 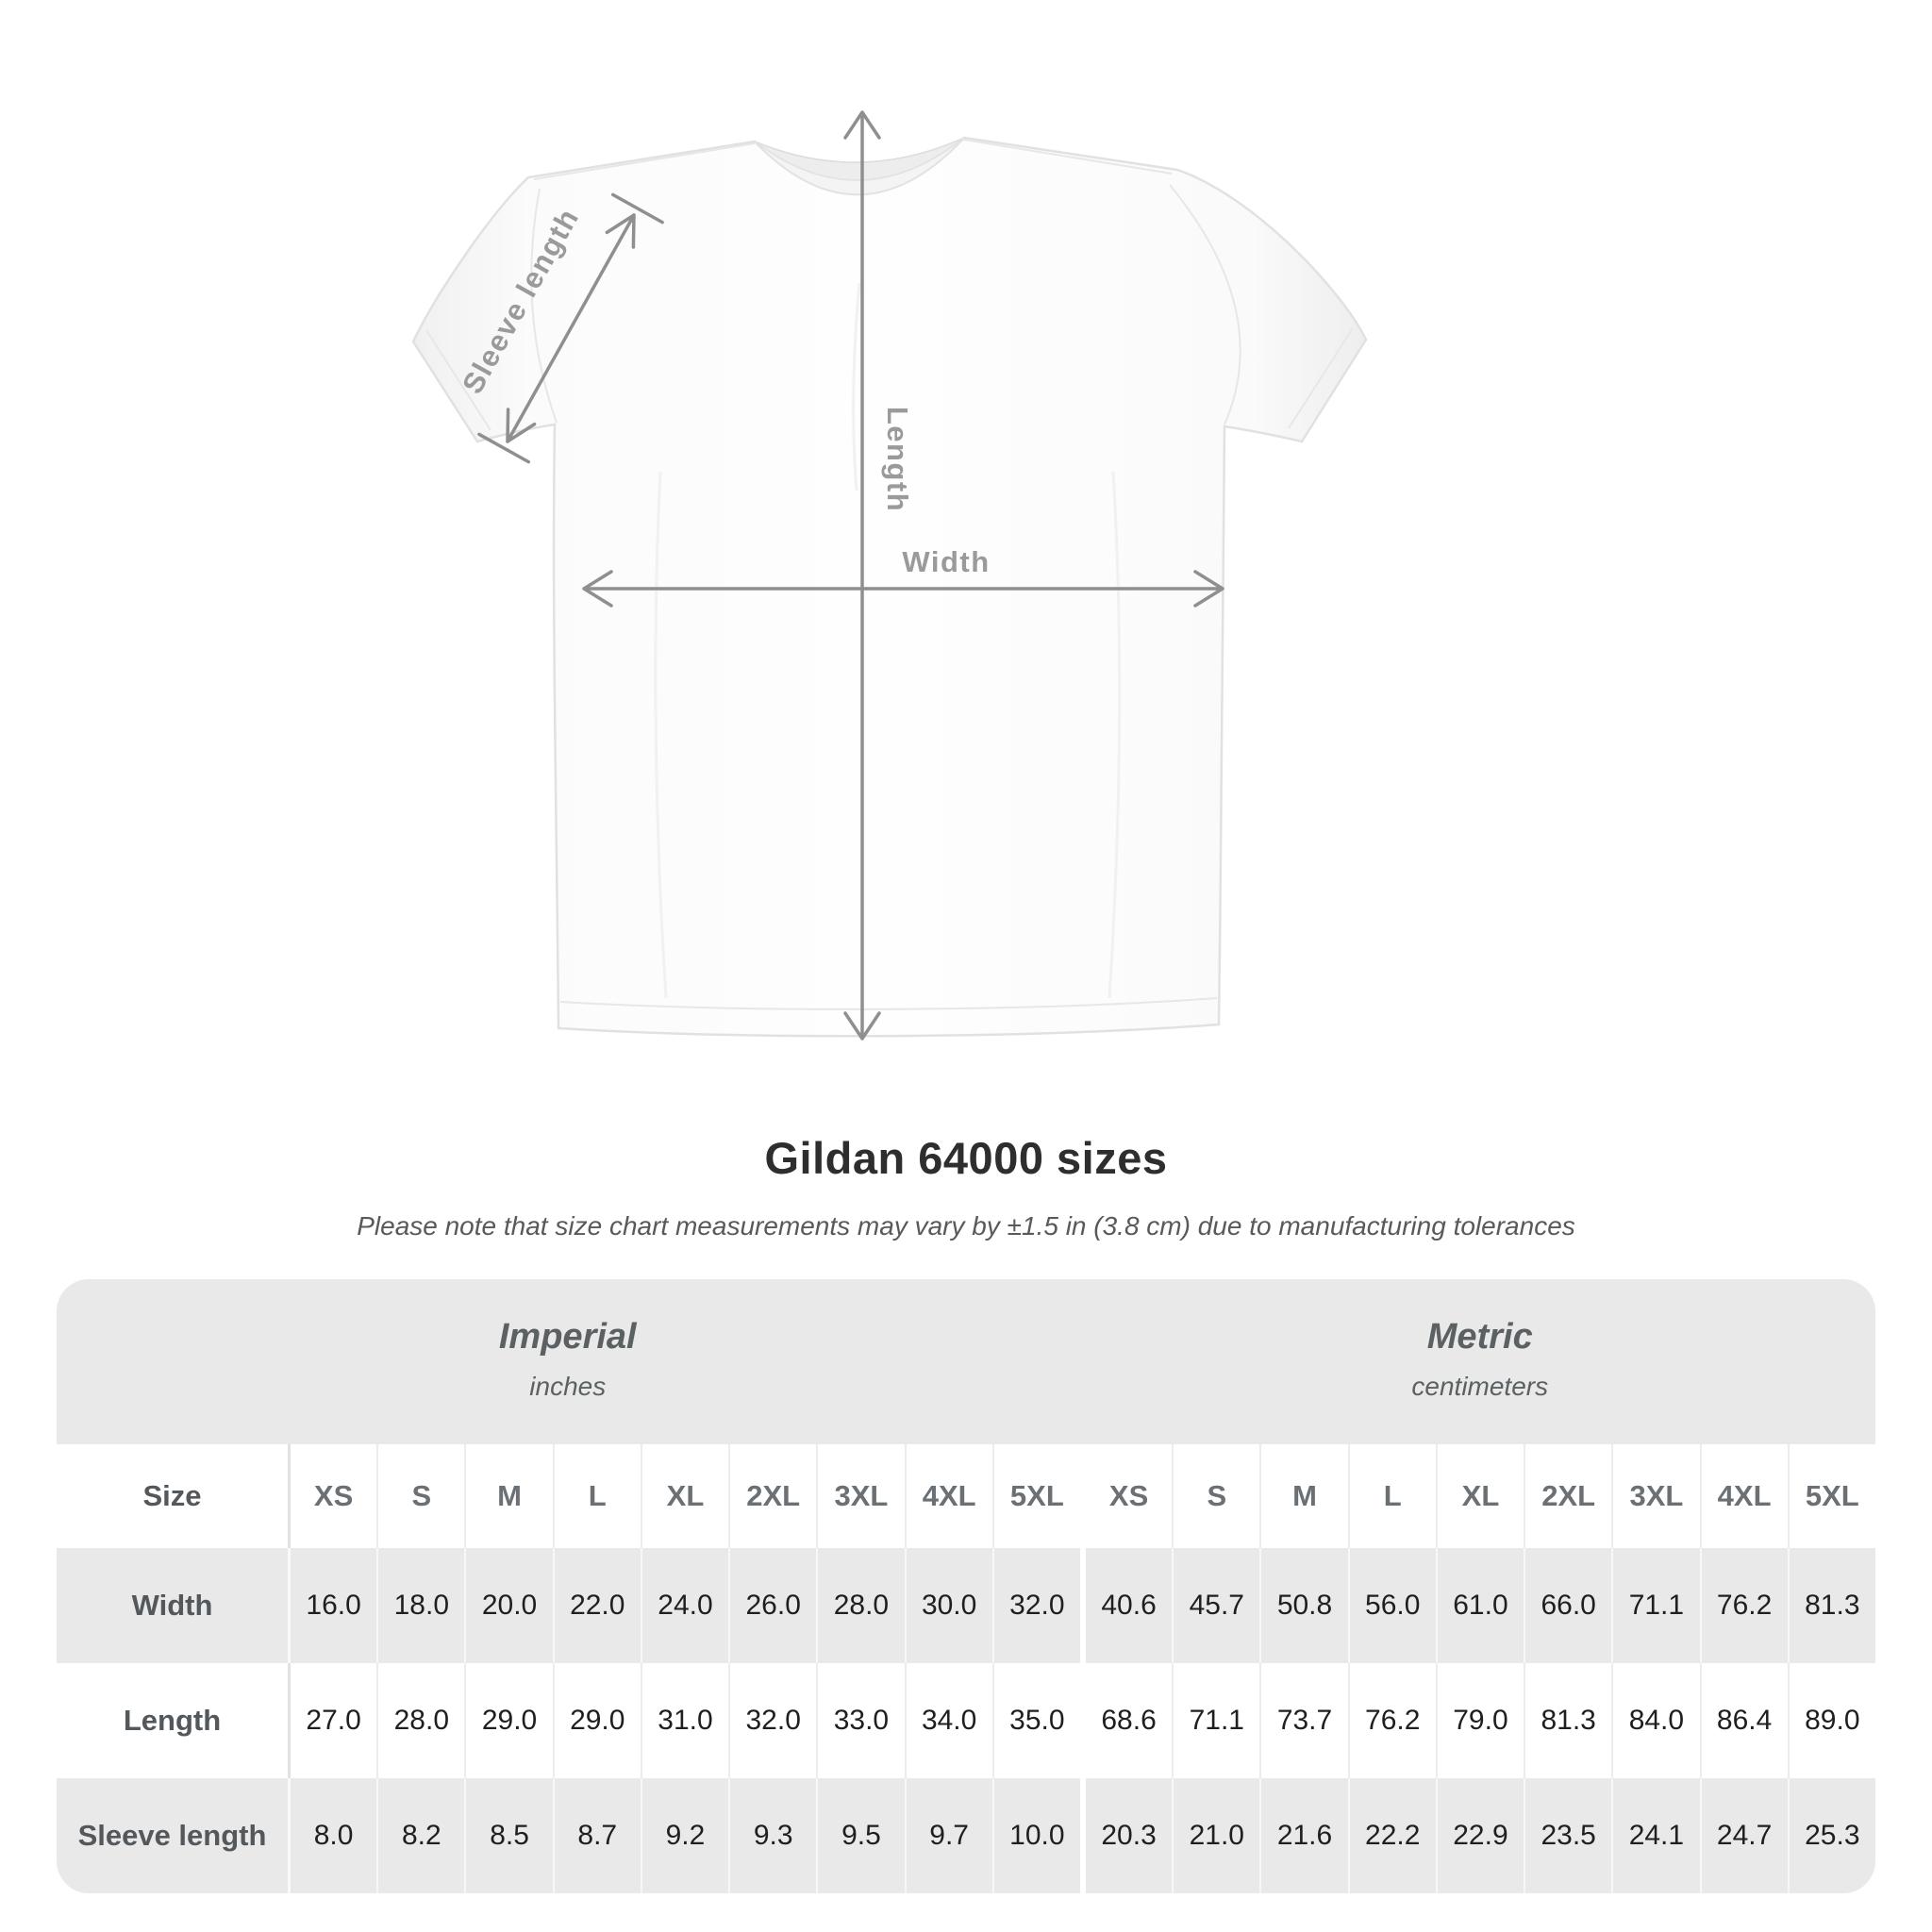 I want to click on metric-unit: centimeters, so click(x=1480, y=1386).